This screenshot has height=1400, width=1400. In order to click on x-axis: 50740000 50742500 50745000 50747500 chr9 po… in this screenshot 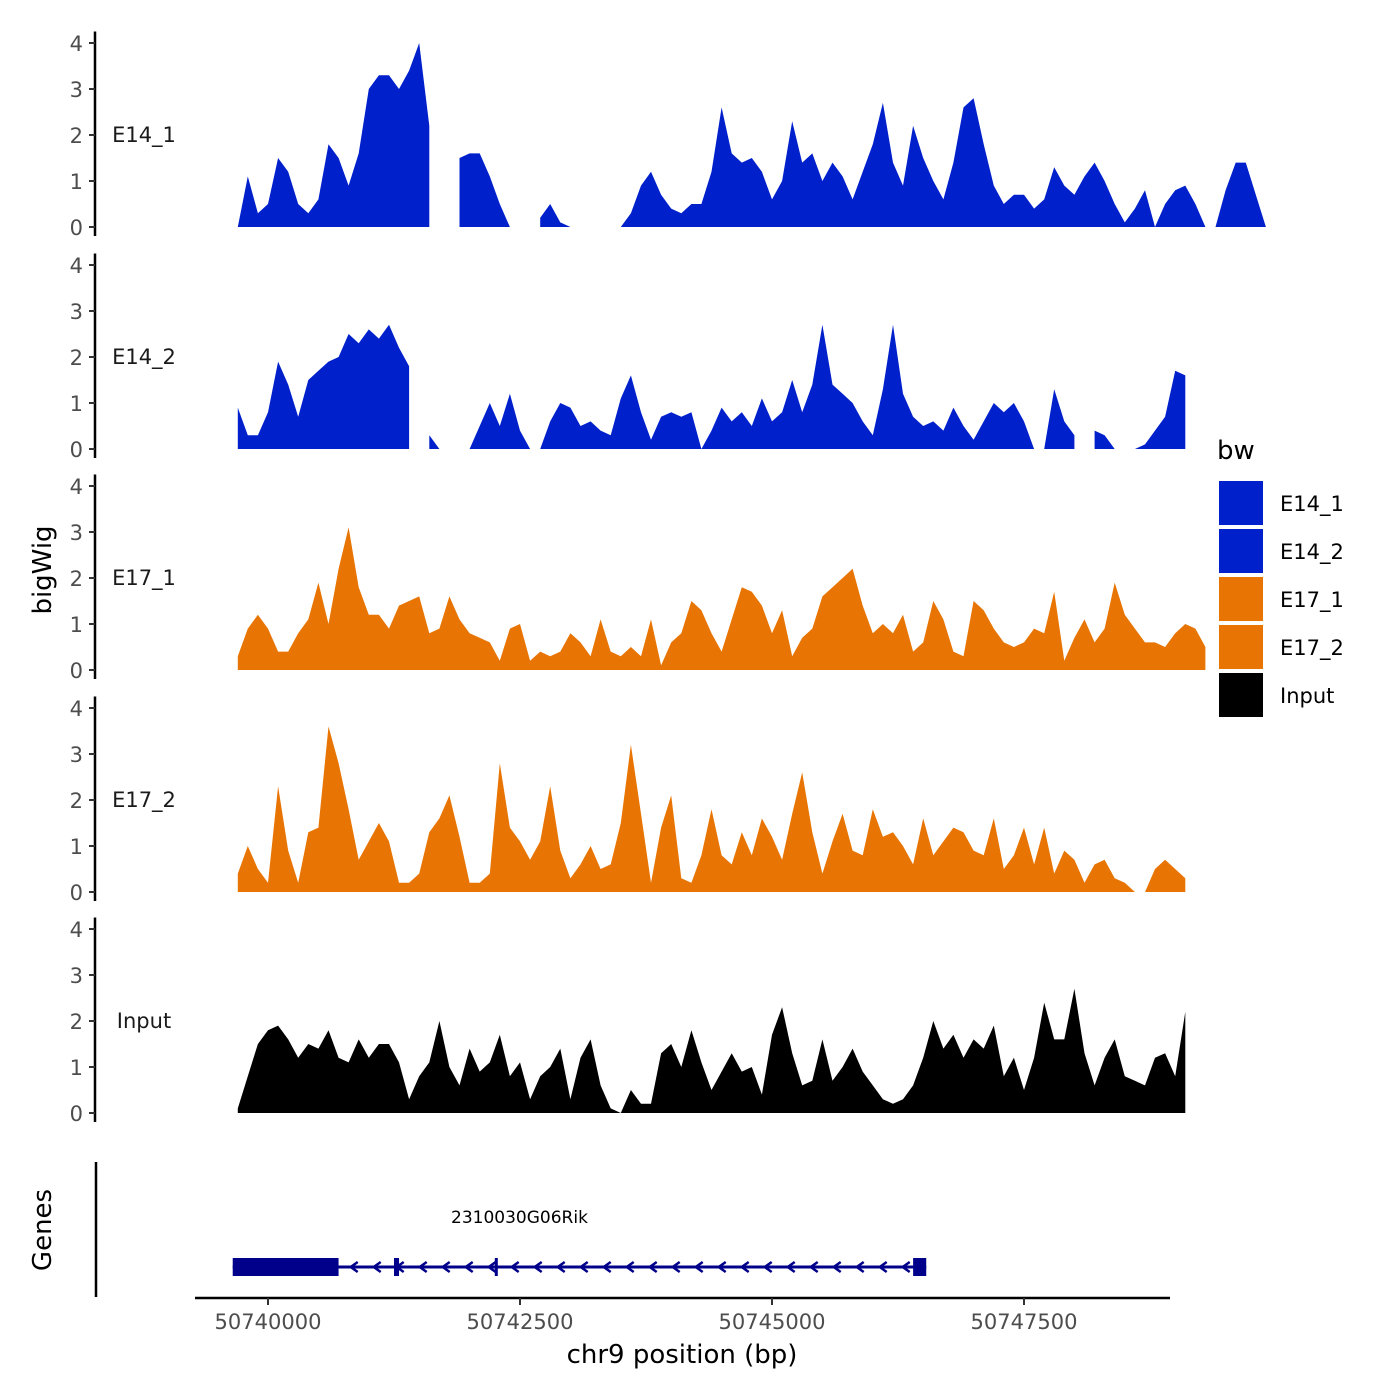, I will do `click(682, 1333)`.